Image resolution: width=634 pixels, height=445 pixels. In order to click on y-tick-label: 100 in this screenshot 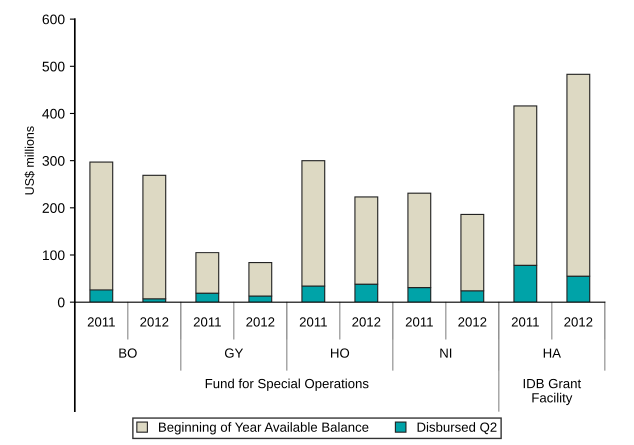, I will do `click(53, 255)`.